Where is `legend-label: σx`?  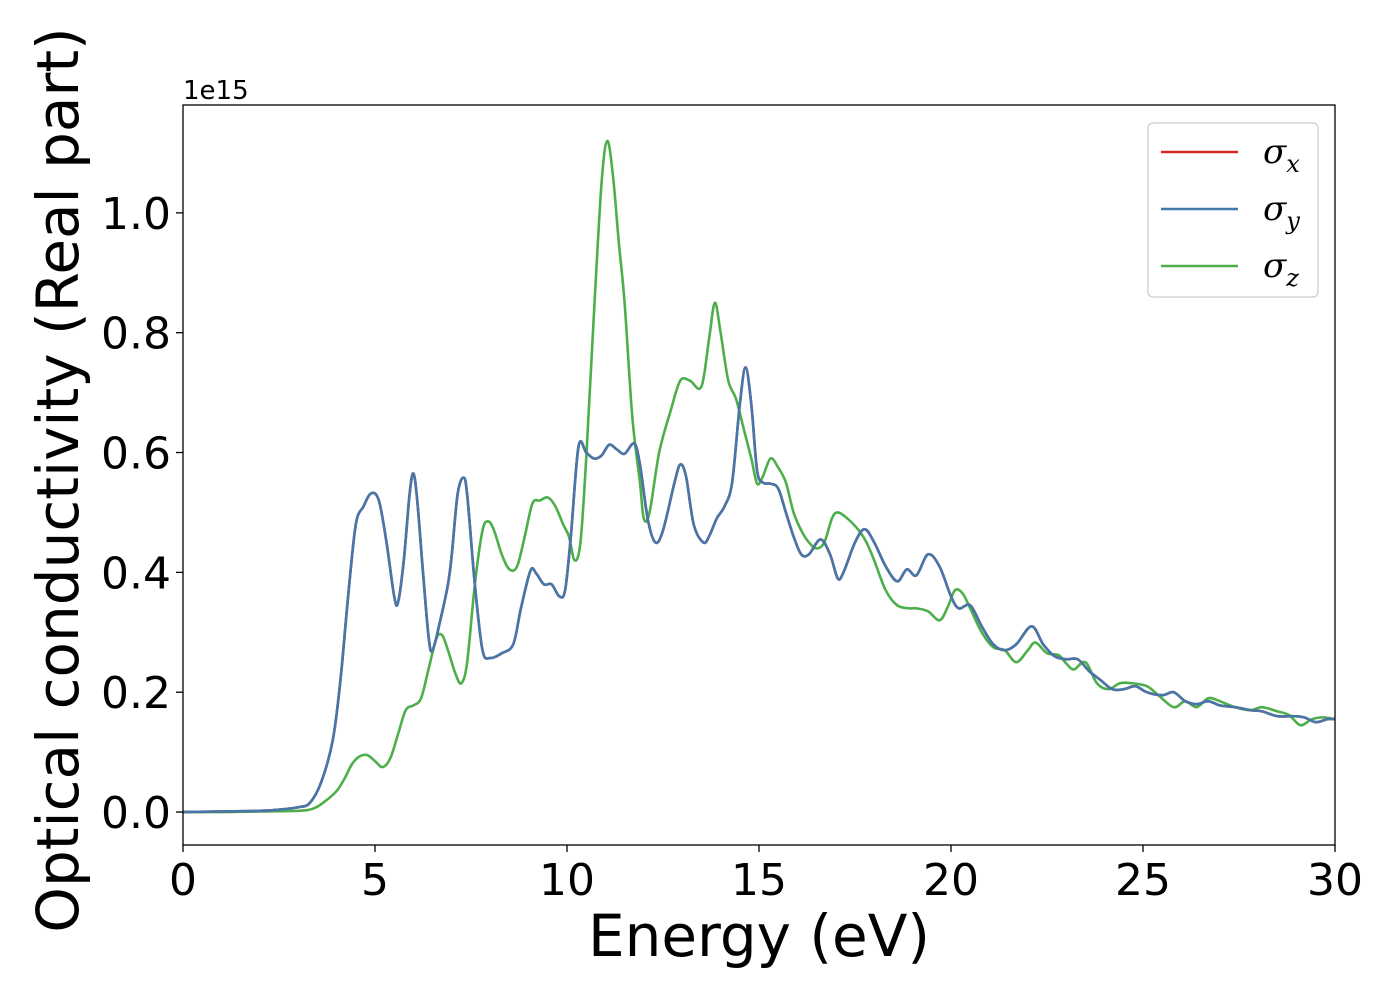 legend-label: σx is located at coordinates (1281, 155).